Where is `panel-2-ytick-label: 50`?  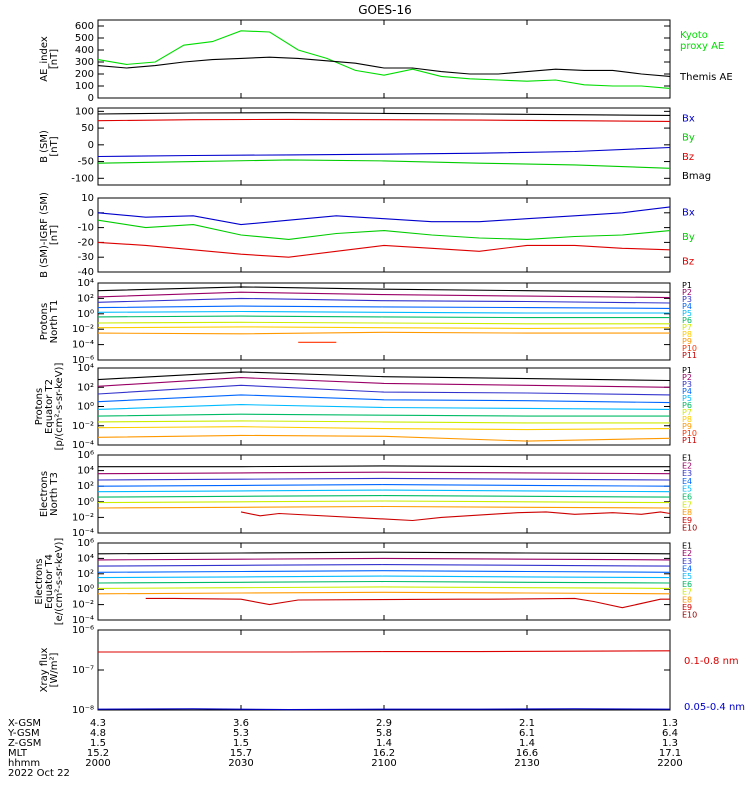 panel-2-ytick-label: 50 is located at coordinates (87, 128).